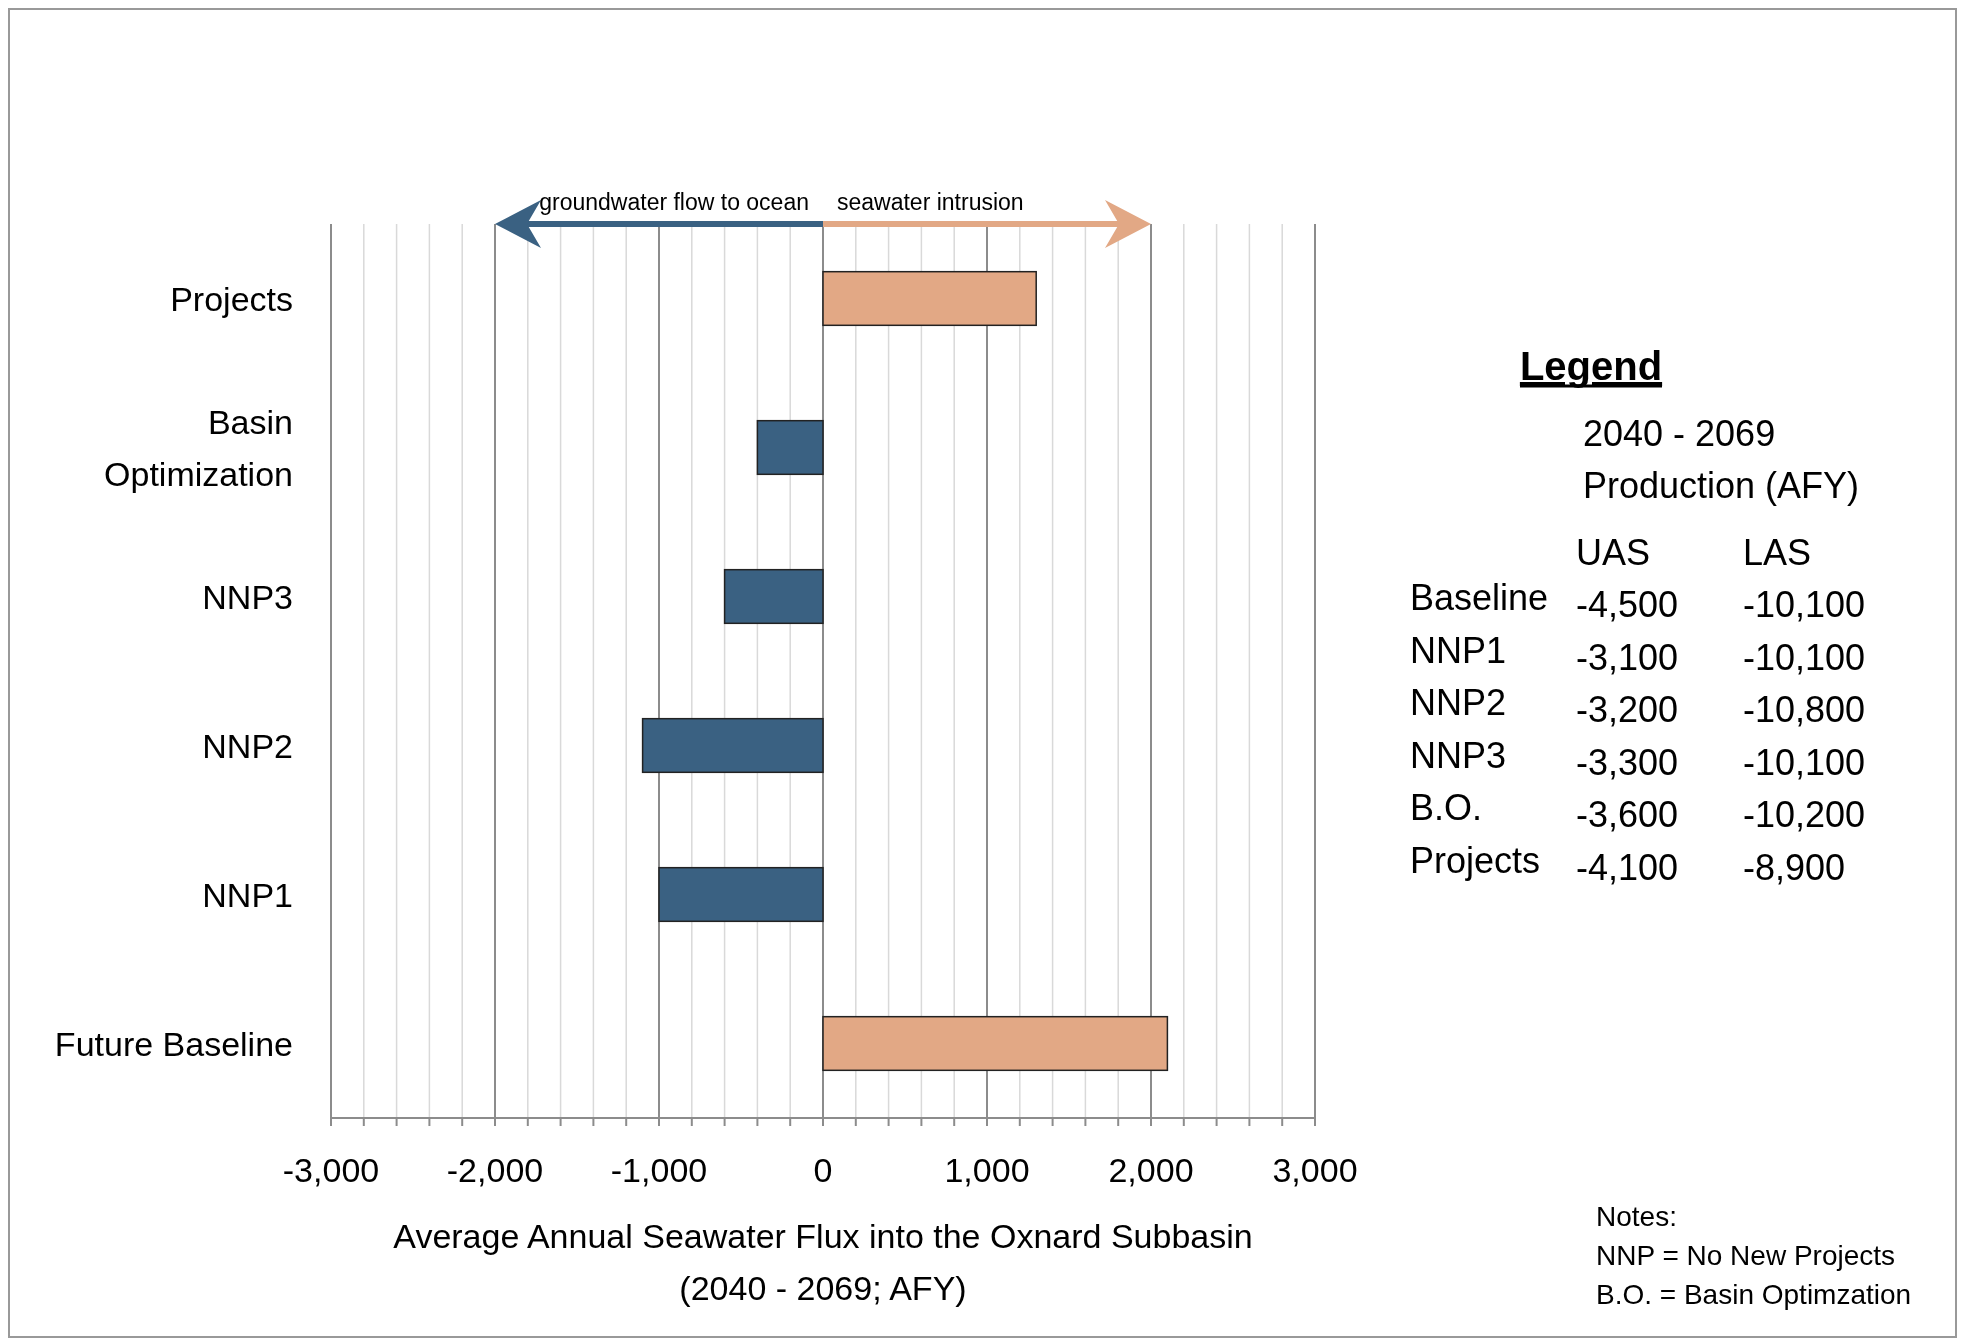  I want to click on text: NNP3, so click(1458, 755).